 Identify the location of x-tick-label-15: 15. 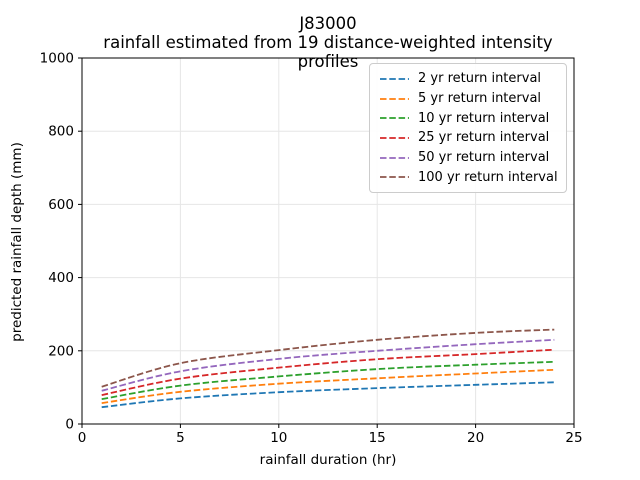
(377, 438).